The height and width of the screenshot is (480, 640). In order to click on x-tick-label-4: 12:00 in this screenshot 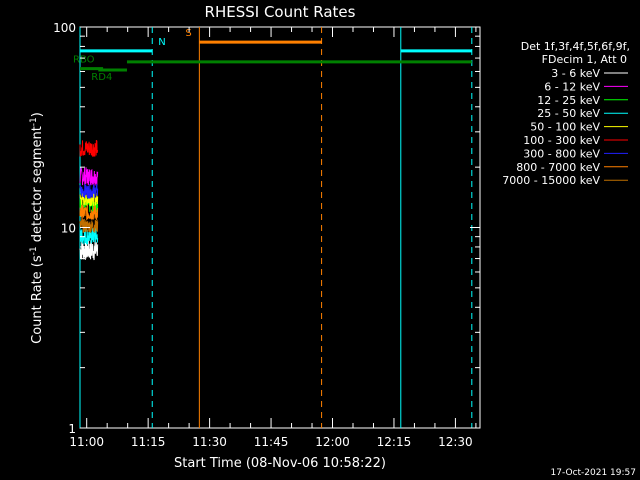, I will do `click(332, 442)`.